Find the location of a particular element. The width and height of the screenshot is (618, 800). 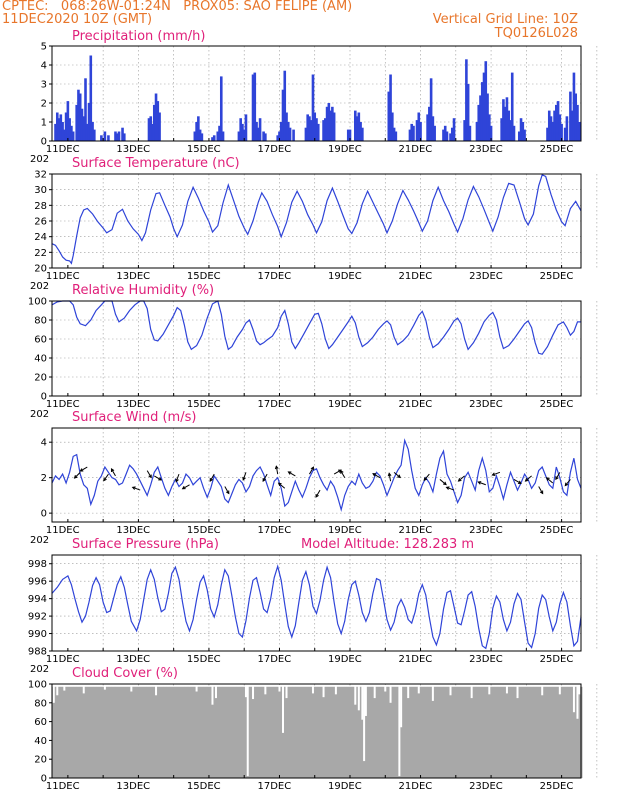

panel-frame is located at coordinates (316, 603).